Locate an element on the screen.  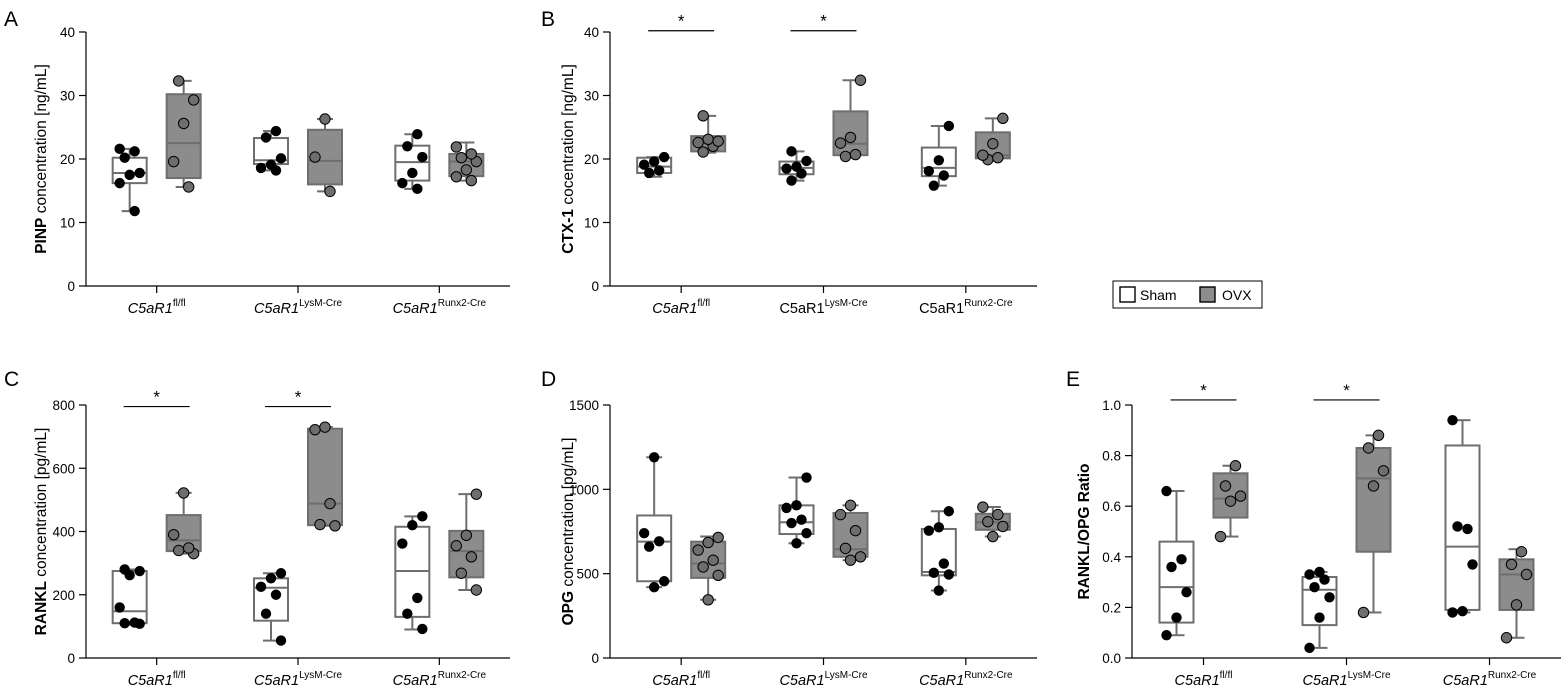
panel-letter: A is located at coordinates (11, 19).